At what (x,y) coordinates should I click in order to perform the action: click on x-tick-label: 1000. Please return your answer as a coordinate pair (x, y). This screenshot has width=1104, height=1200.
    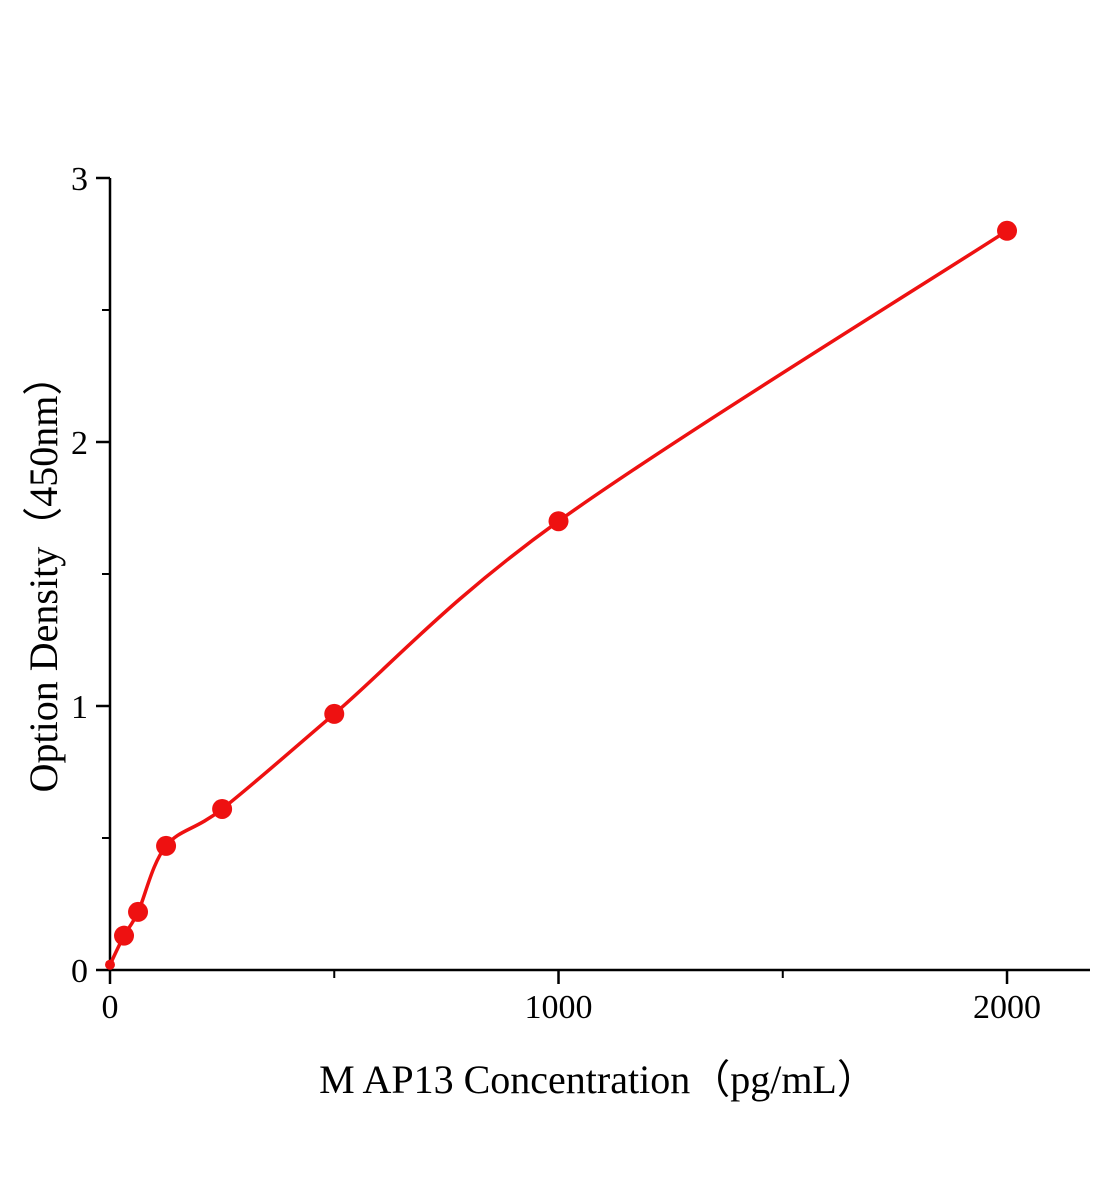
    Looking at the image, I should click on (559, 1007).